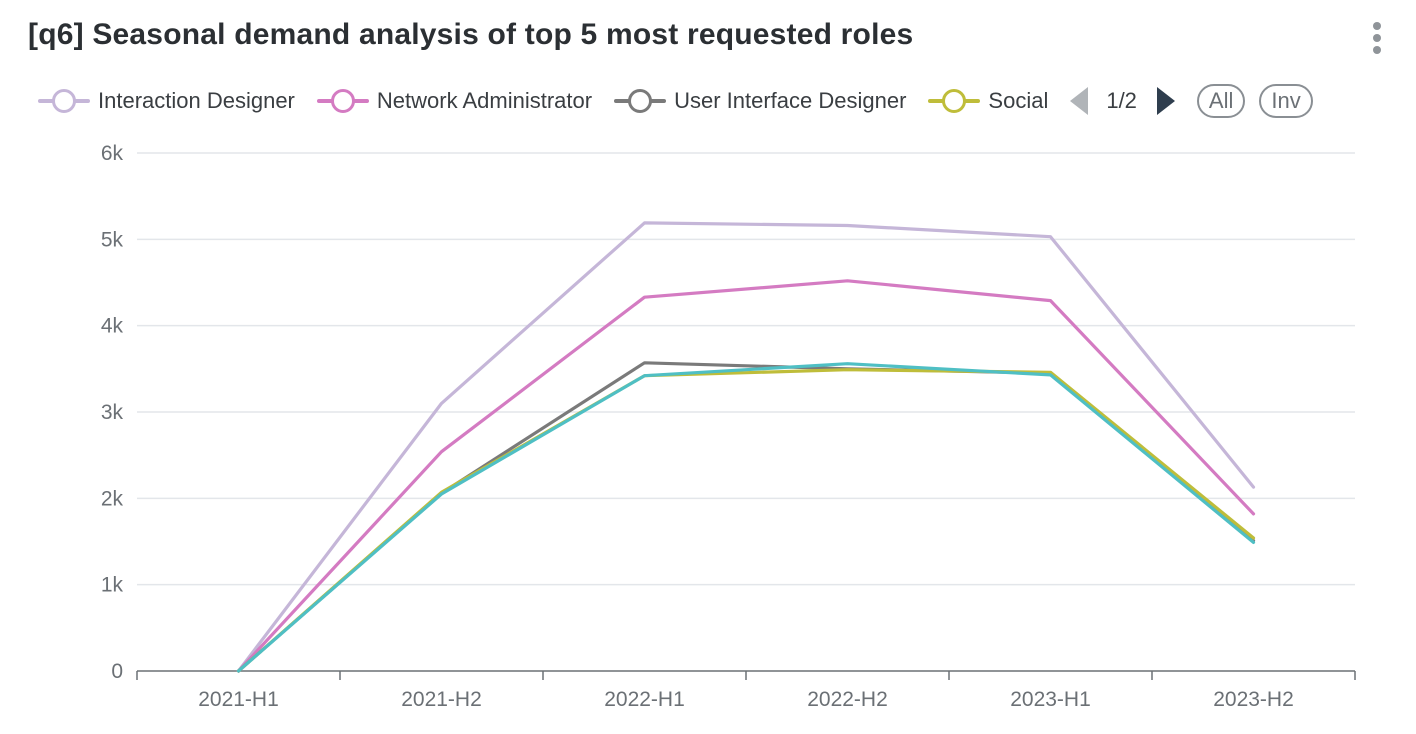 Image resolution: width=1416 pixels, height=734 pixels. I want to click on y-tick-label: 1k, so click(112, 585).